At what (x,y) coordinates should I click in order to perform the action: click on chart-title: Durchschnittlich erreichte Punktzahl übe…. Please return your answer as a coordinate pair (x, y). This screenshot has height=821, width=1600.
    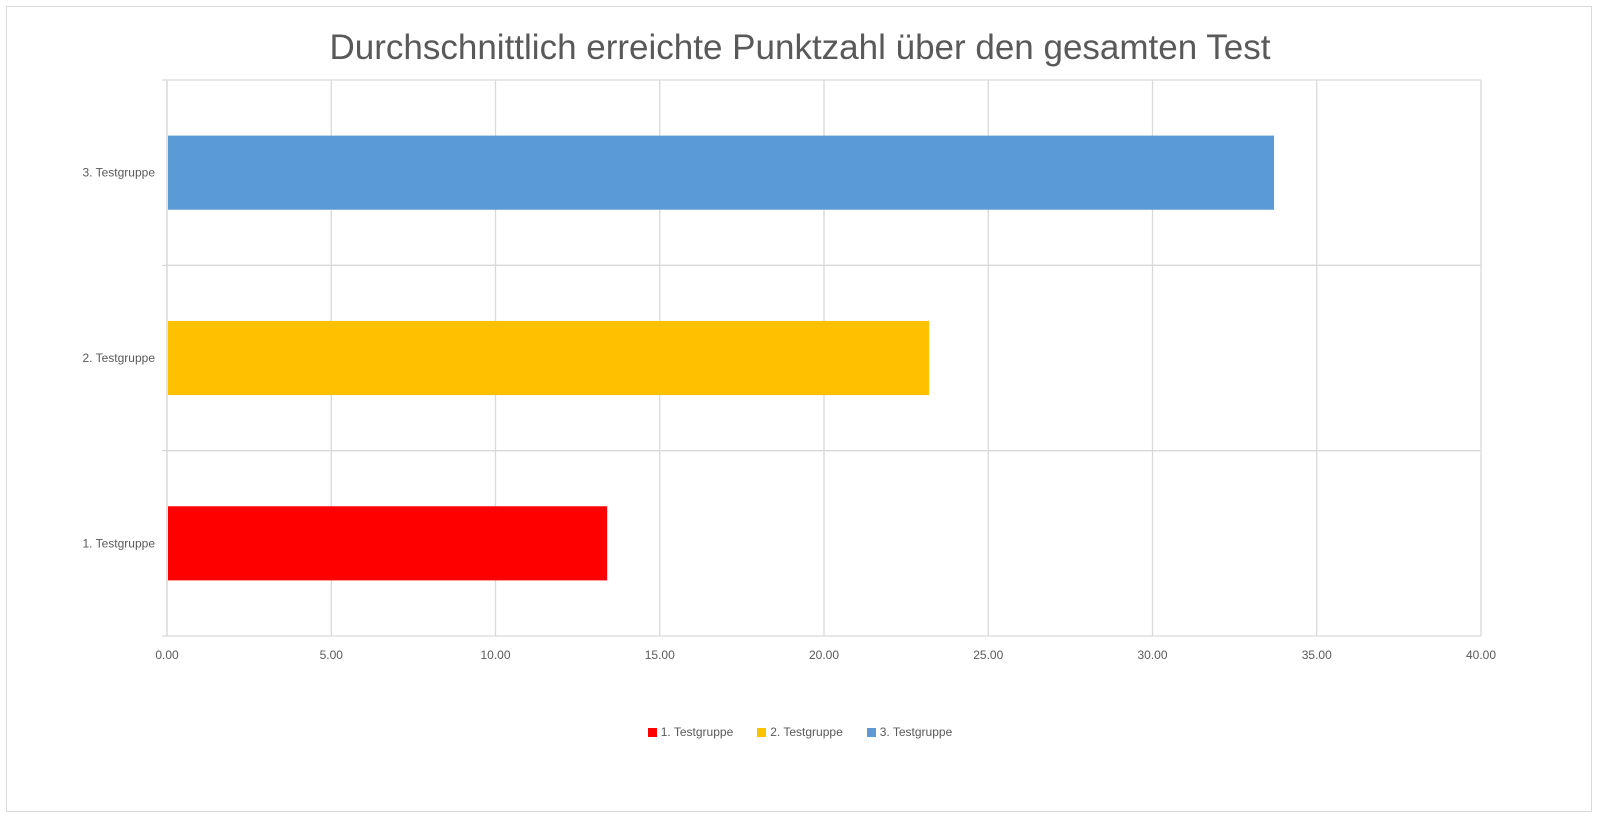
    Looking at the image, I should click on (800, 47).